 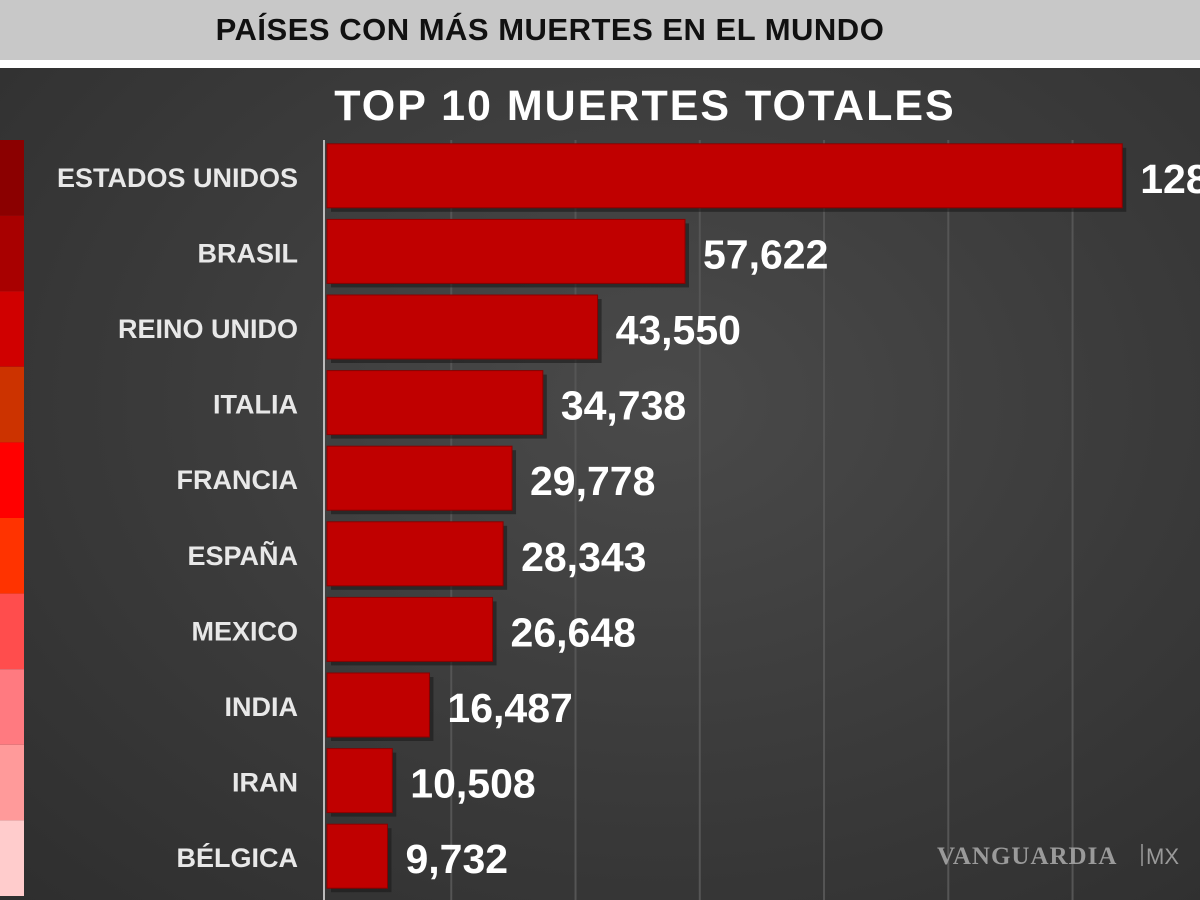 What do you see at coordinates (248, 253) in the screenshot?
I see `category-label: BRASIL` at bounding box center [248, 253].